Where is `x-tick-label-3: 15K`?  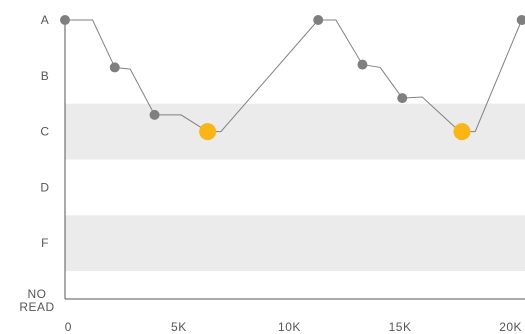 x-tick-label-3: 15K is located at coordinates (400, 327).